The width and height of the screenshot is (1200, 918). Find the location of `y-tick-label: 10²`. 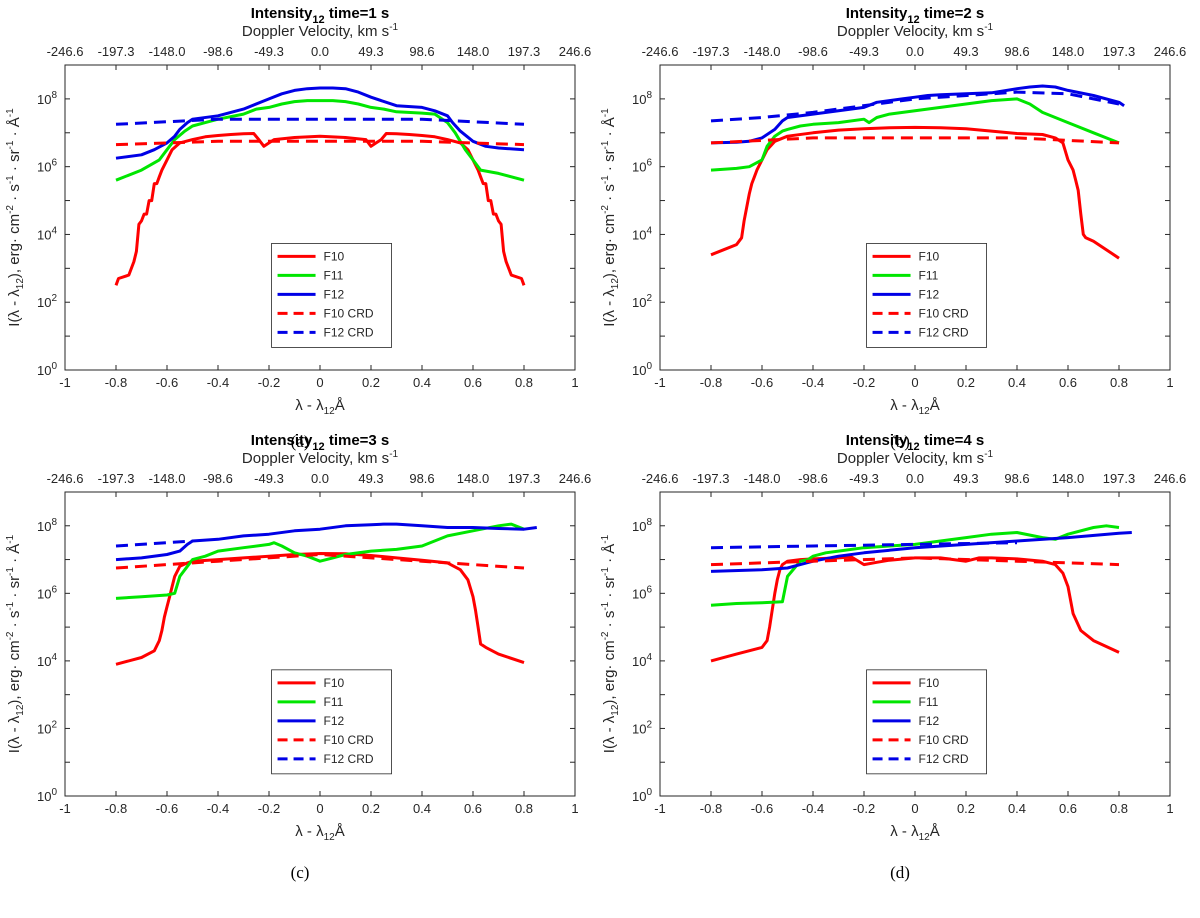

y-tick-label: 10² is located at coordinates (47, 301).